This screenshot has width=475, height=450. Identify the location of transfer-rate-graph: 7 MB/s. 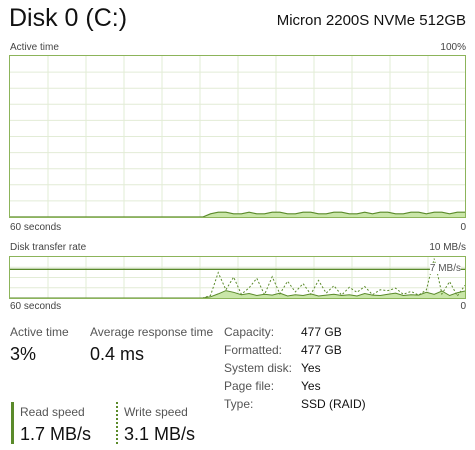
(237, 277).